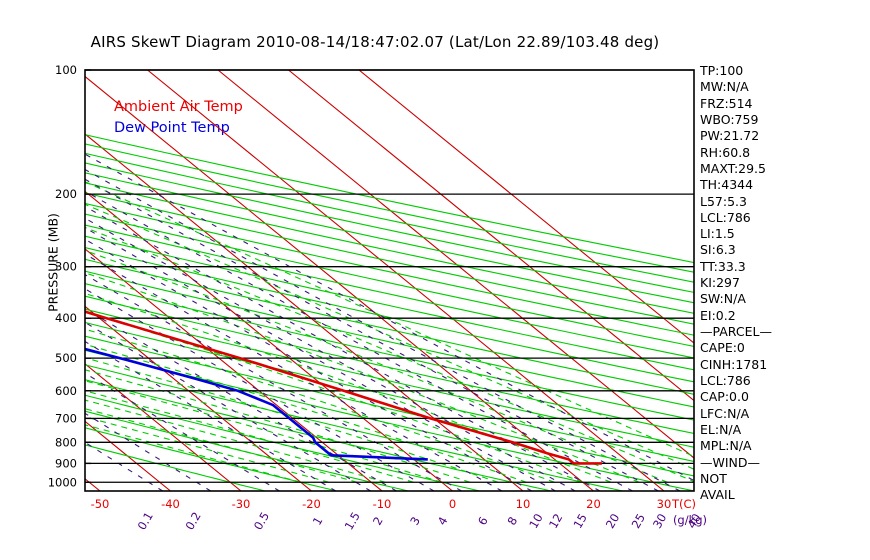 This screenshot has height=560, width=870. I want to click on bottom-temp-tick-10: 10, so click(523, 504).